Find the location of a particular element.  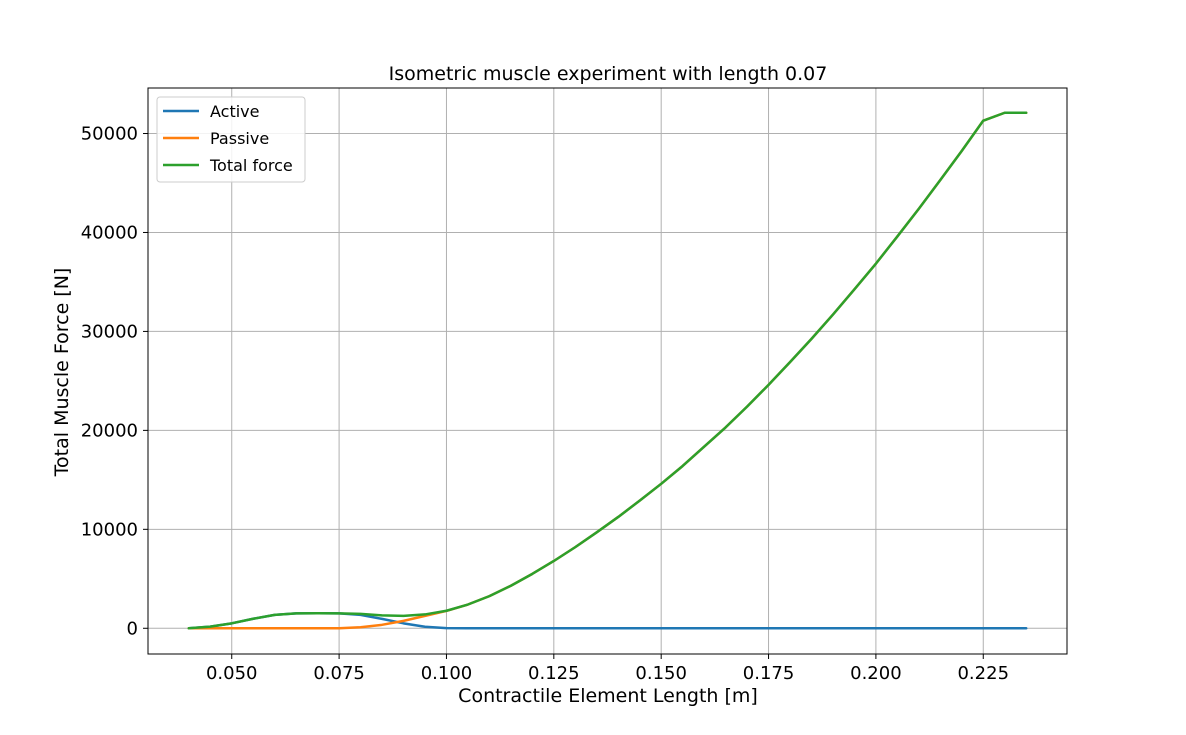

legend: Active Passive Total force is located at coordinates (231, 139).